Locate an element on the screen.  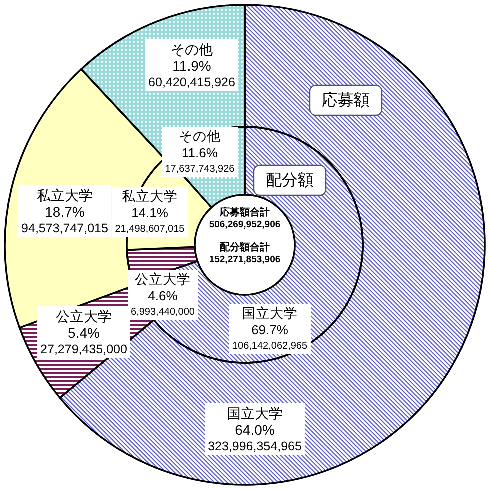
title: 配分額 is located at coordinates (290, 180).